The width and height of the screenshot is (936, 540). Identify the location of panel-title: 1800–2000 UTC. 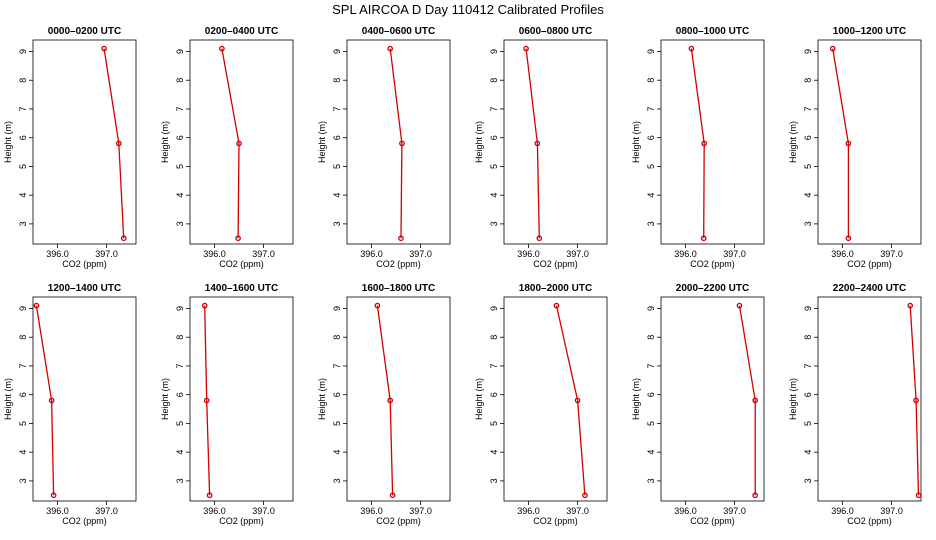
(555, 288).